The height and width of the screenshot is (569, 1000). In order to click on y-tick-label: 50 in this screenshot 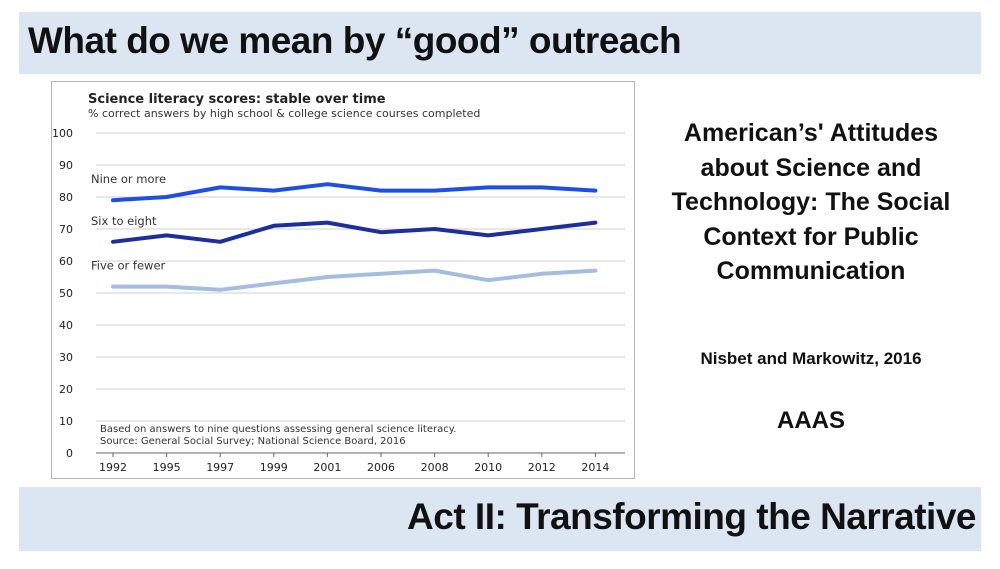, I will do `click(66, 293)`.